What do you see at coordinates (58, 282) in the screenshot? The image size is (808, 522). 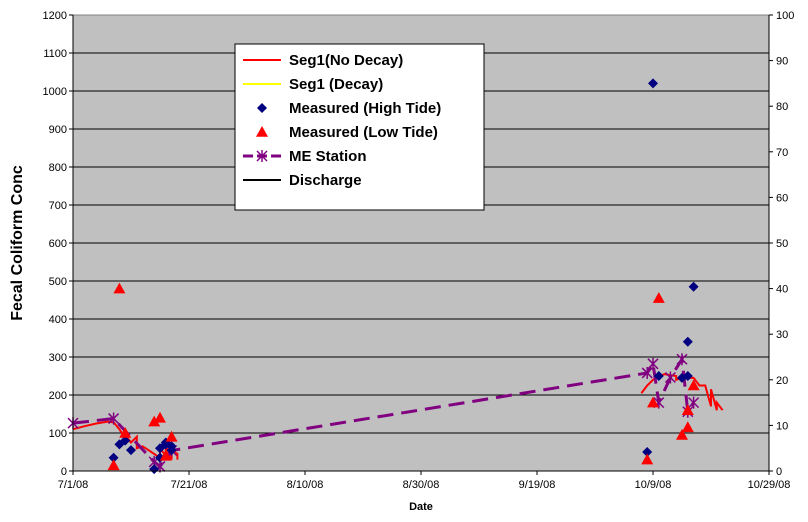 I see `y-tick-label: 500` at bounding box center [58, 282].